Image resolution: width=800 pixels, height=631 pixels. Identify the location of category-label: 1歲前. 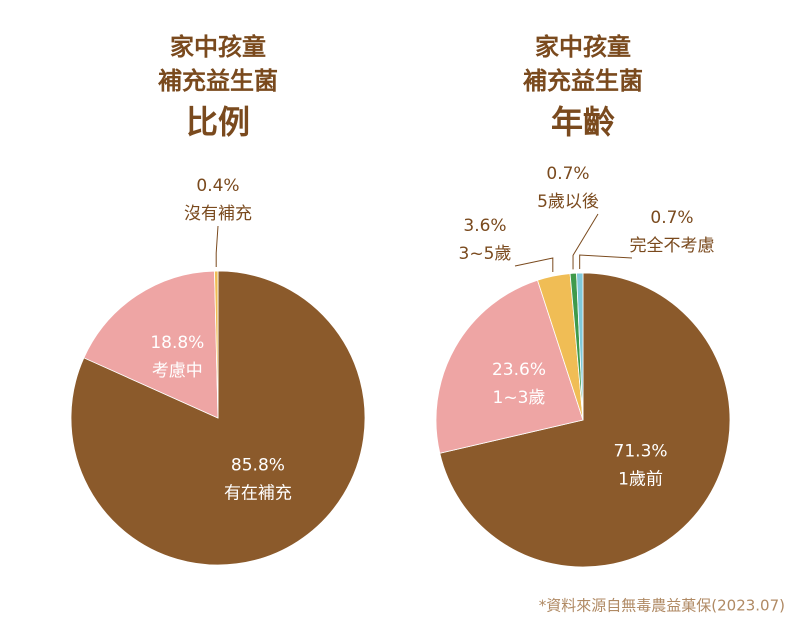
(640, 480).